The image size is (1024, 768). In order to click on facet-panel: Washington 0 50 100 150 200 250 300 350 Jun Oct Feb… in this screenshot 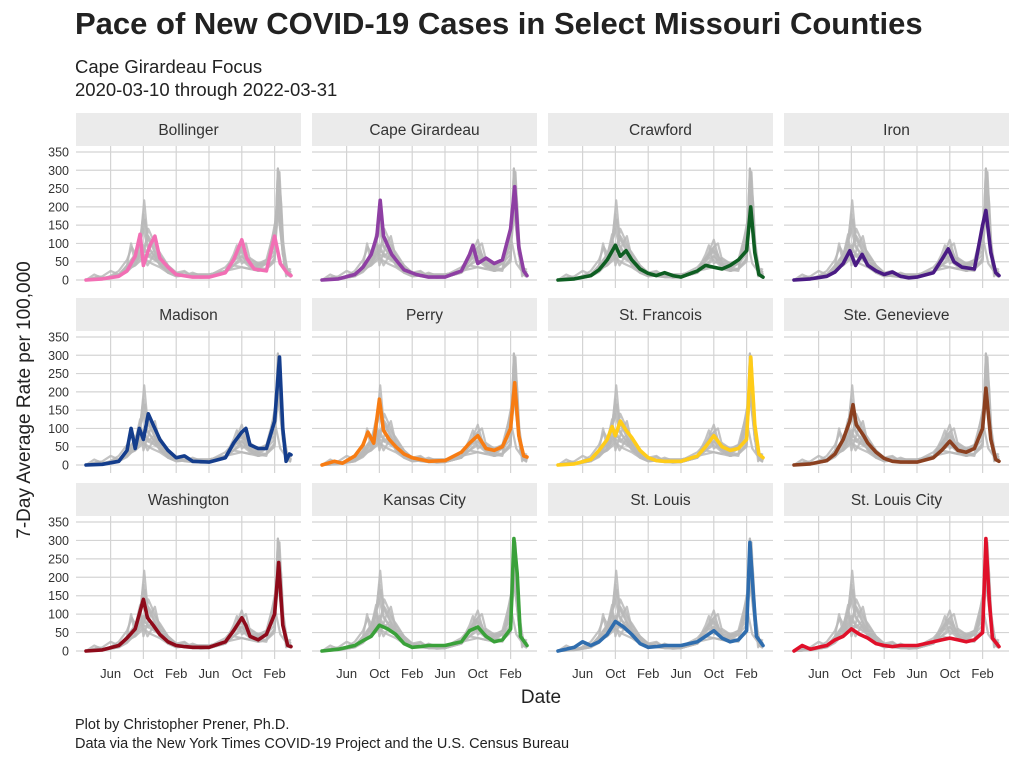, I will do `click(174, 582)`.